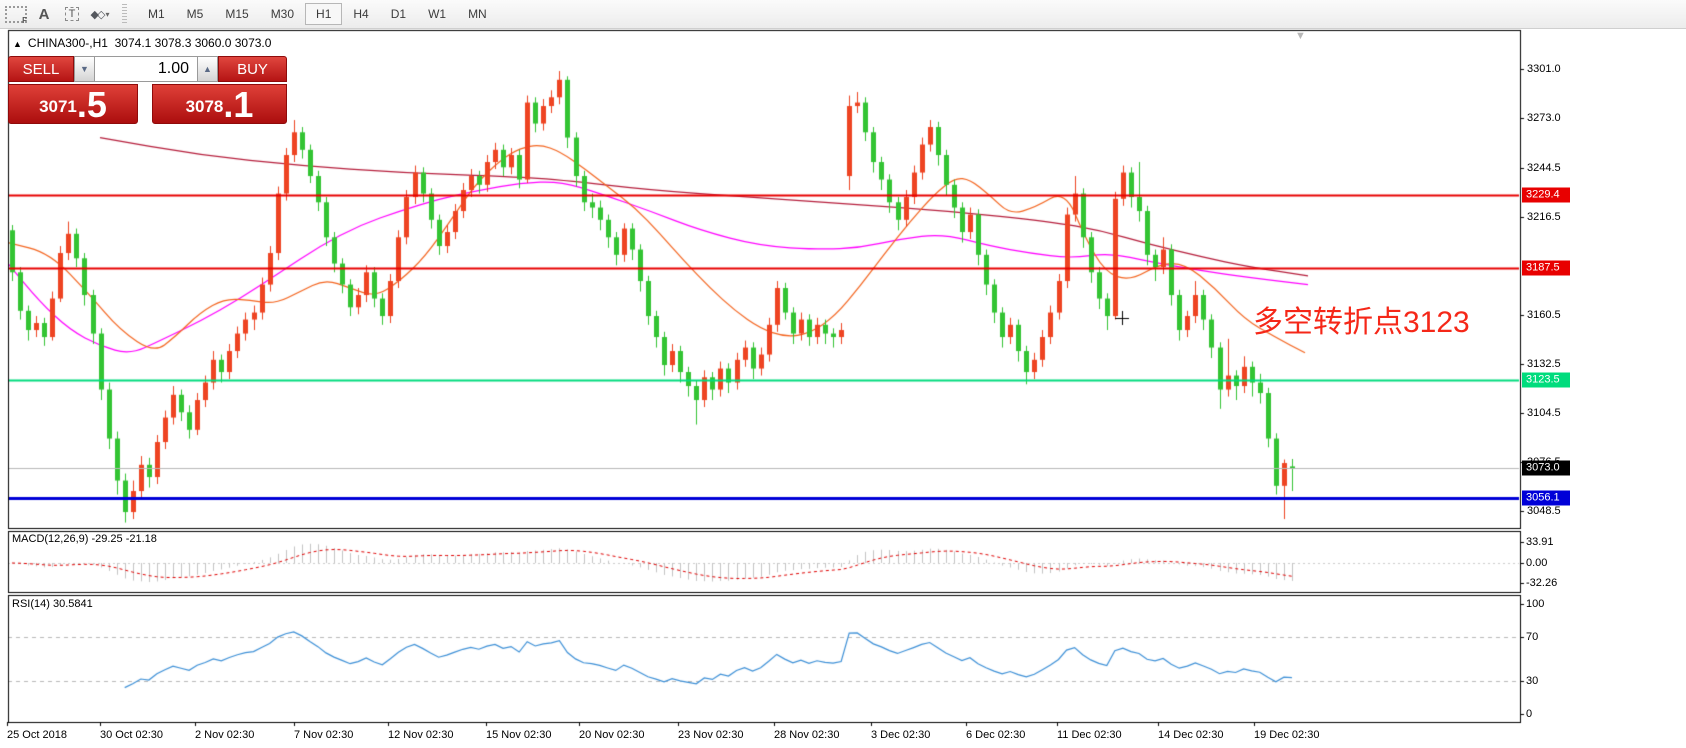 The image size is (1686, 748). What do you see at coordinates (282, 14) in the screenshot?
I see `timeframe-m30: M30` at bounding box center [282, 14].